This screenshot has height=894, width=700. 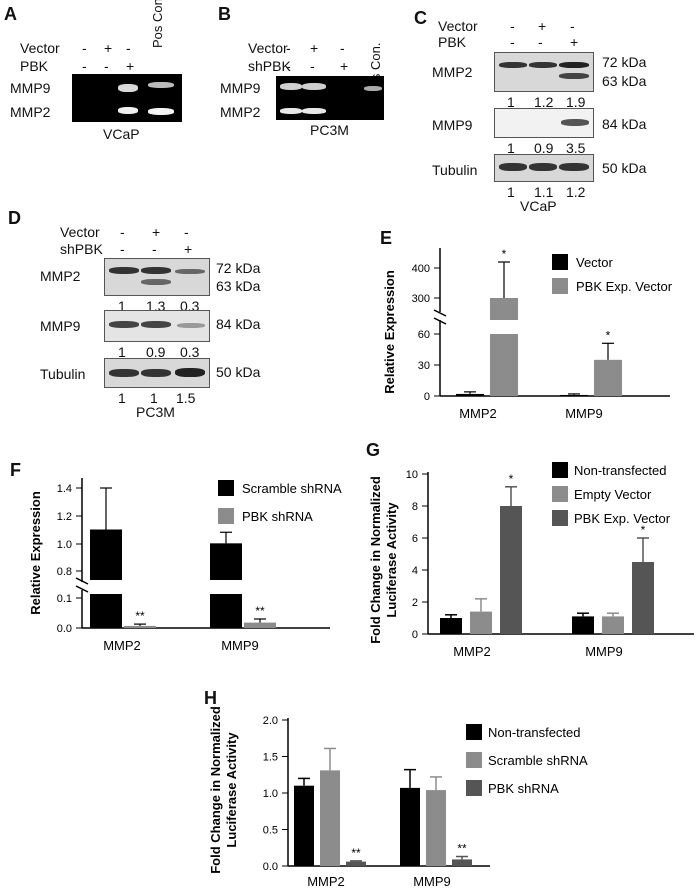 What do you see at coordinates (595, 262) in the screenshot?
I see `legend-label: Vector` at bounding box center [595, 262].